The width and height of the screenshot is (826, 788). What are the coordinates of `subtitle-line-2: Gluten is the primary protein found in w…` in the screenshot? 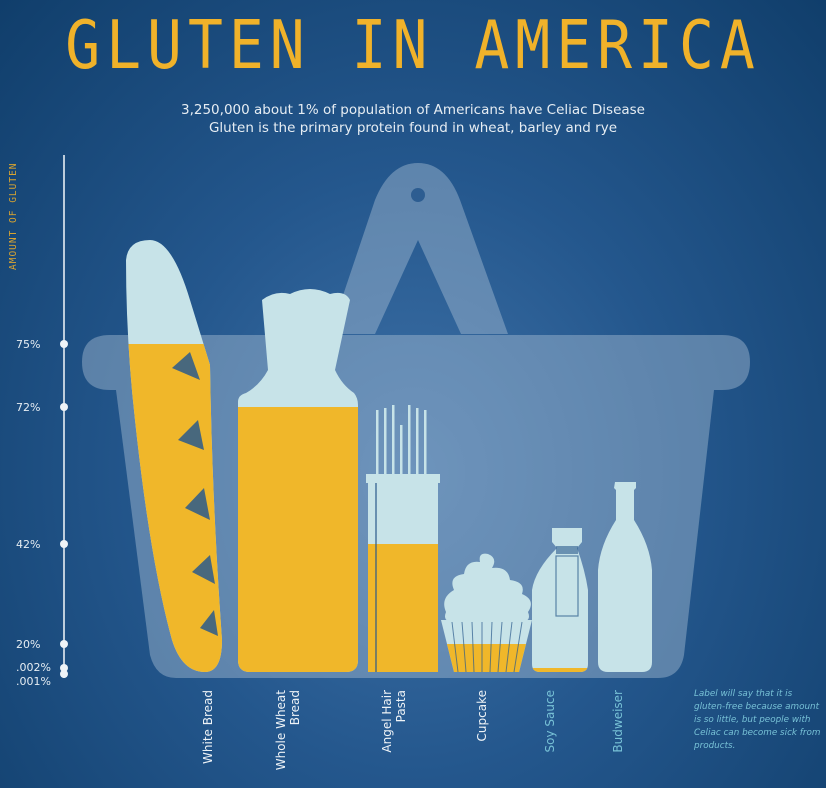 It's located at (413, 128).